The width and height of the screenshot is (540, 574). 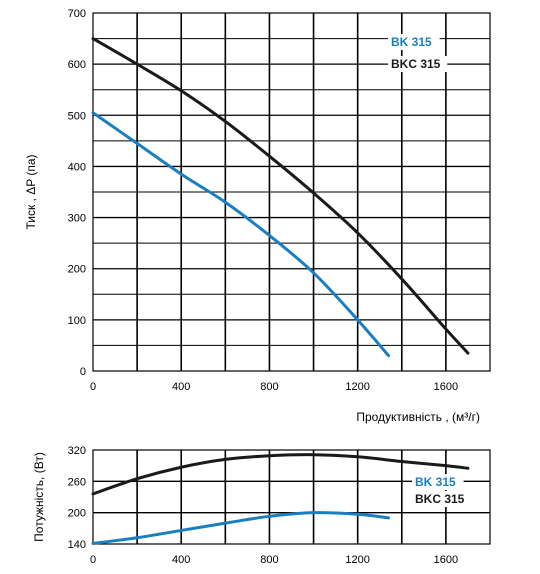 What do you see at coordinates (77, 167) in the screenshot?
I see `y-tick-label: 400` at bounding box center [77, 167].